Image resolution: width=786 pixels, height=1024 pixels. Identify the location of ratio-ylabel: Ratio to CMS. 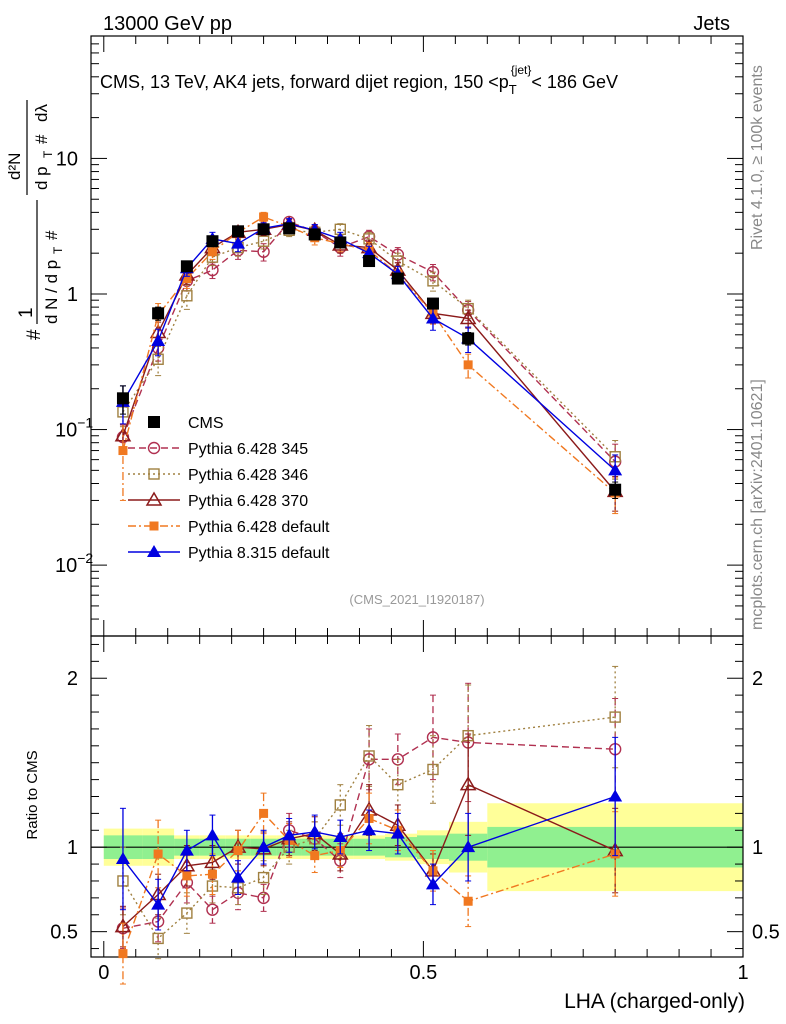
(32, 794).